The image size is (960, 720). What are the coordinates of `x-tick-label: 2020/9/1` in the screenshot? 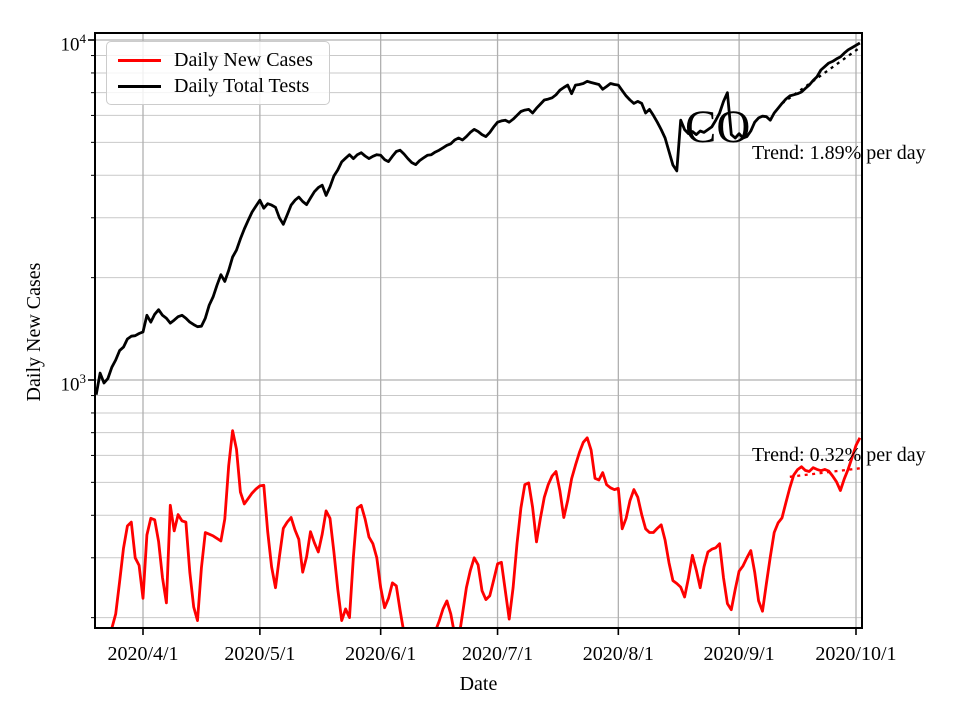 It's located at (739, 654).